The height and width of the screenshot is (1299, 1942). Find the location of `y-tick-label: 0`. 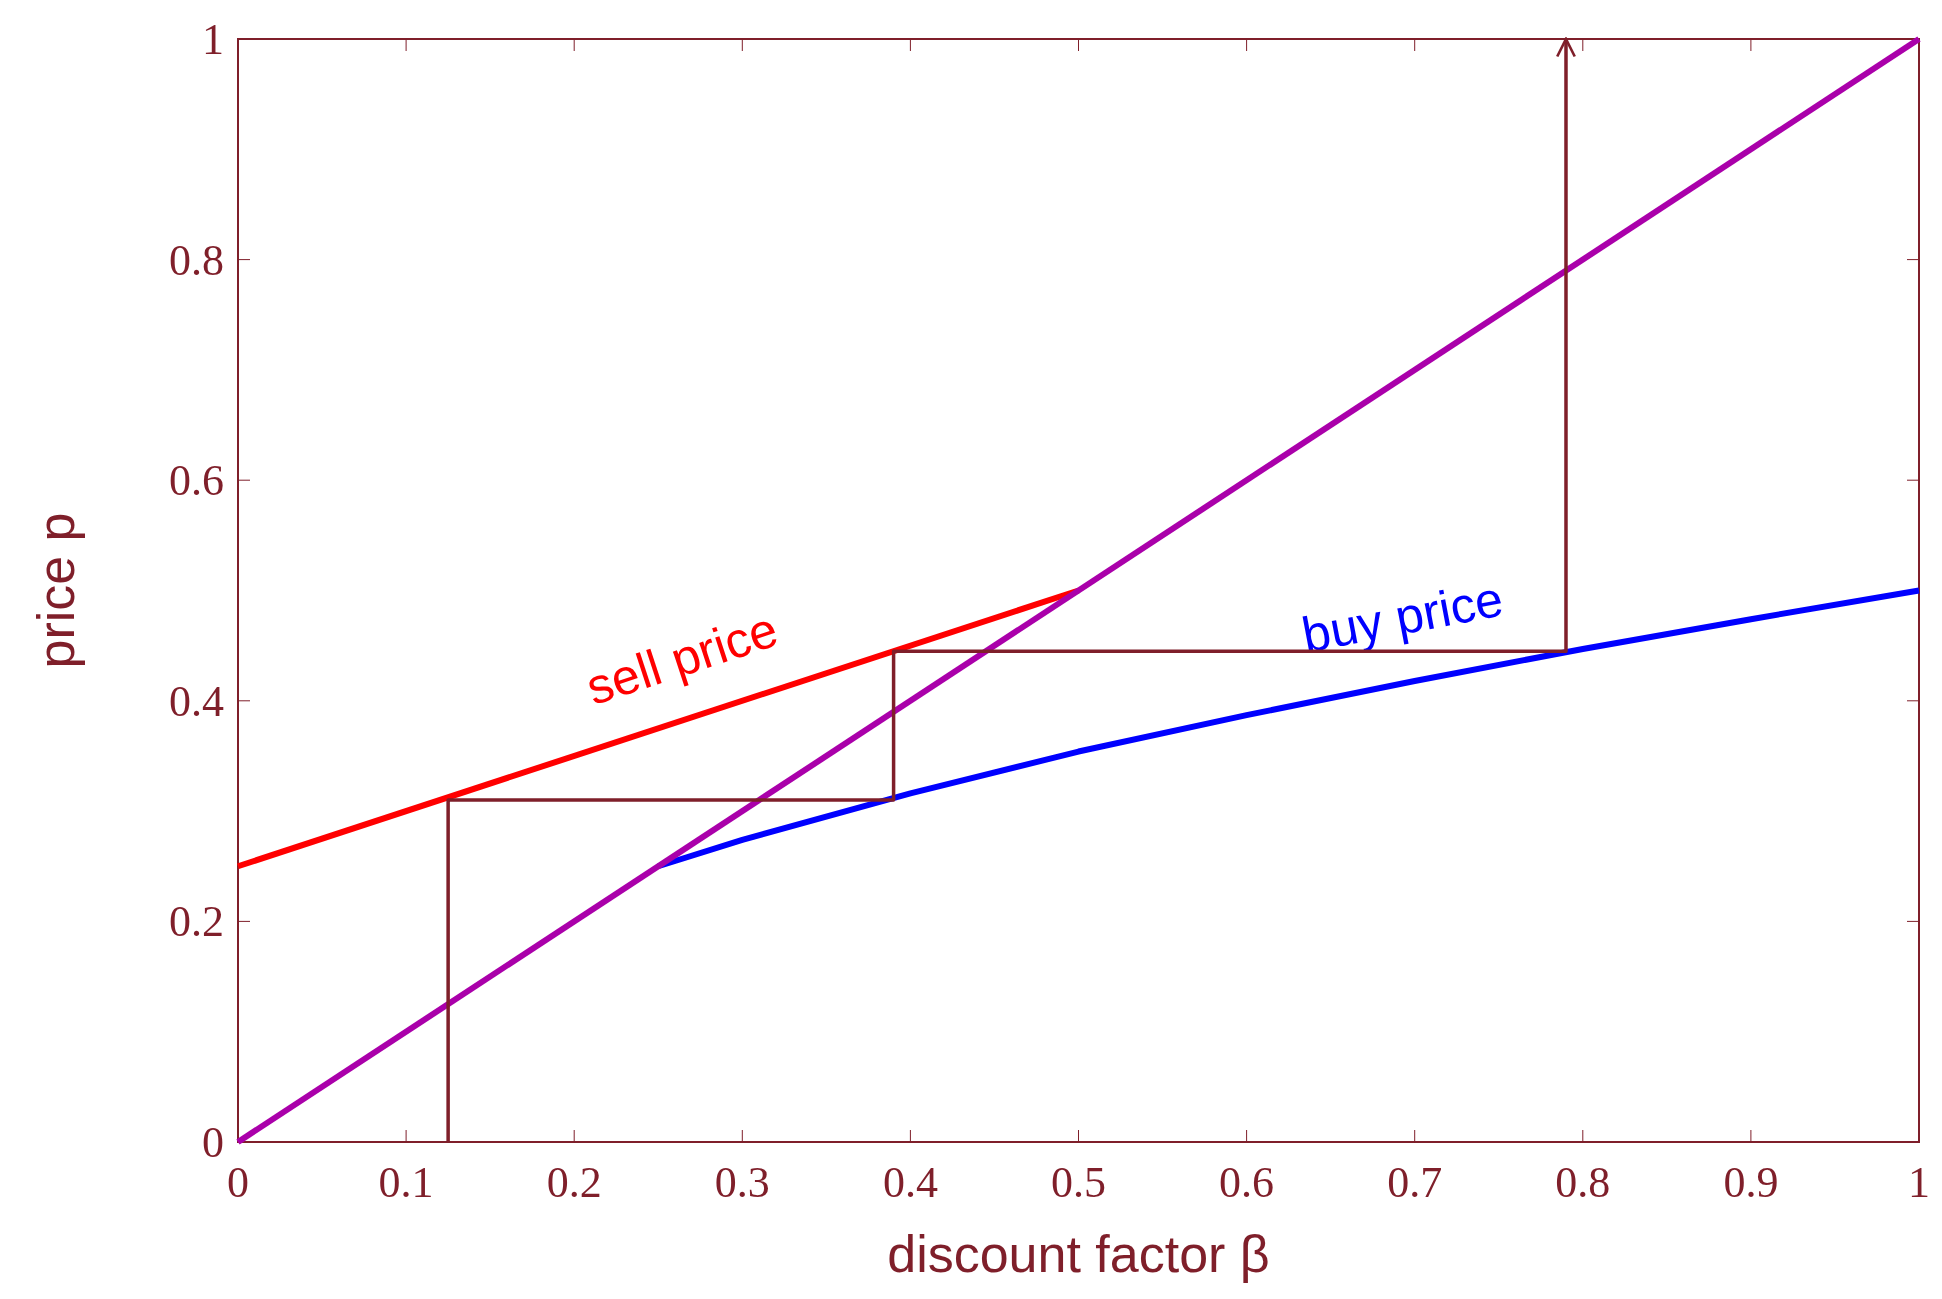

y-tick-label: 0 is located at coordinates (213, 1142).